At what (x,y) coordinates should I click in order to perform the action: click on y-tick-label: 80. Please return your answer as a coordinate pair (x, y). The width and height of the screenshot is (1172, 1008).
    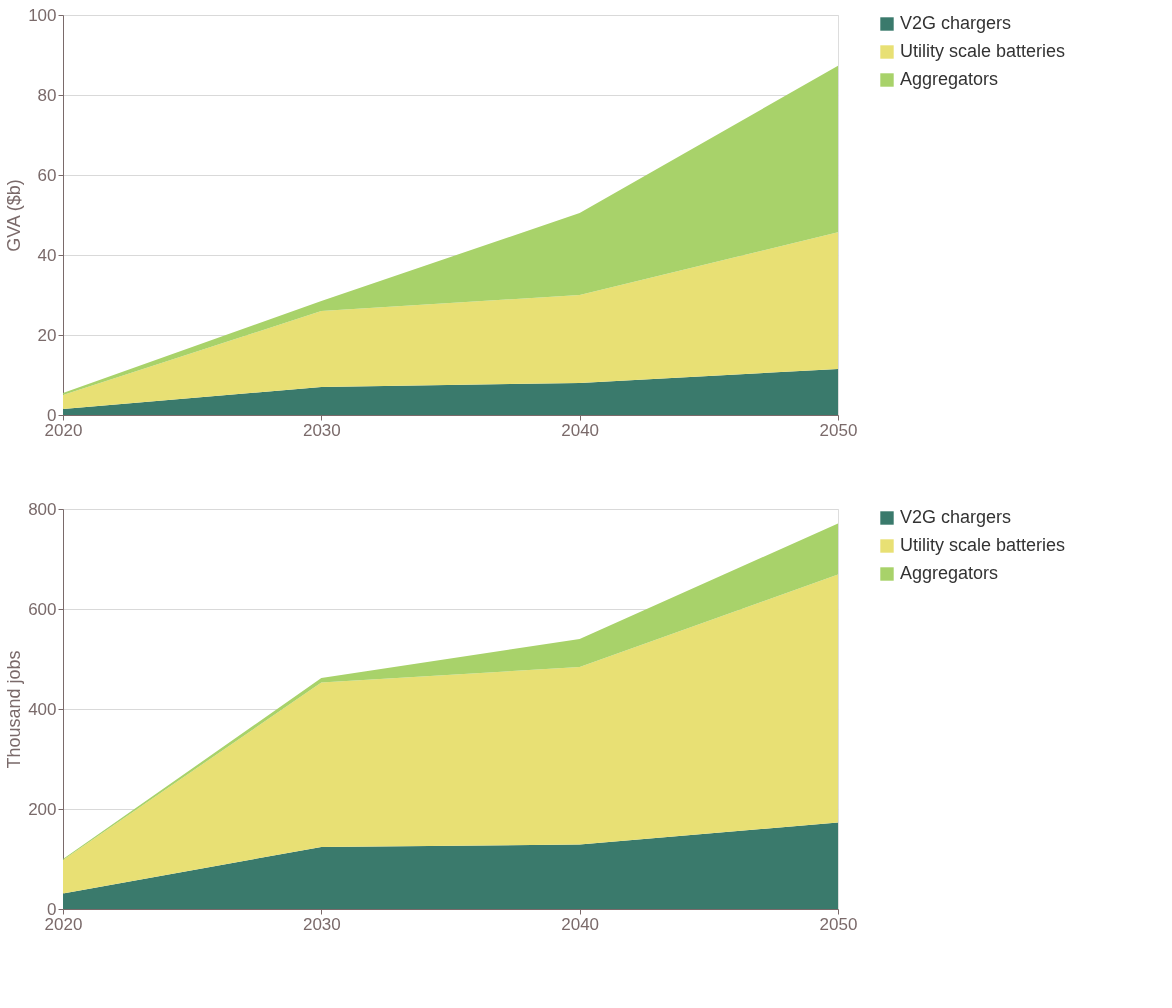
    Looking at the image, I should click on (47, 95).